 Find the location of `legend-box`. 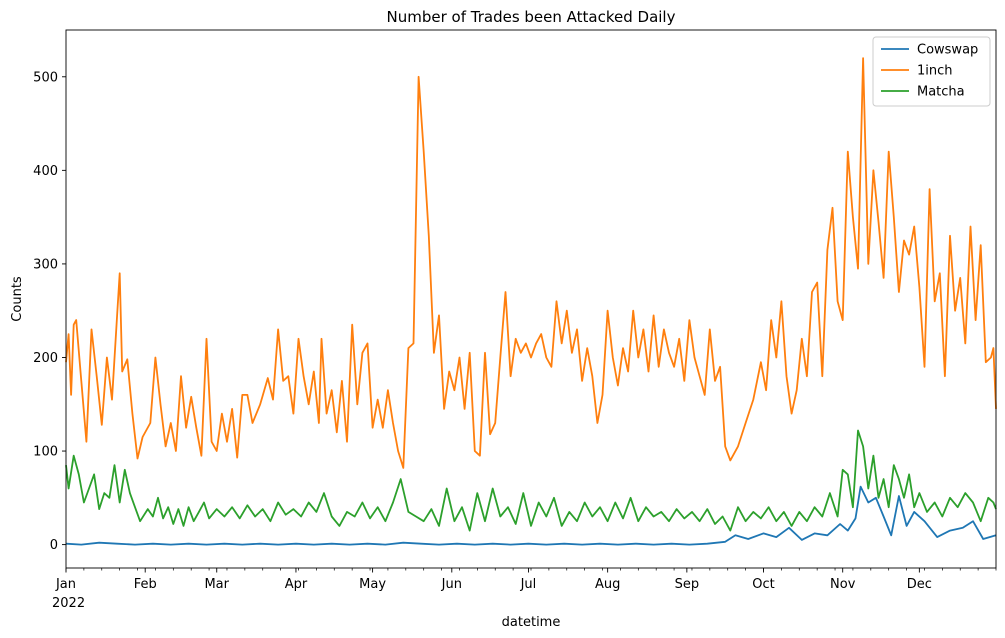

legend-box is located at coordinates (931, 71).